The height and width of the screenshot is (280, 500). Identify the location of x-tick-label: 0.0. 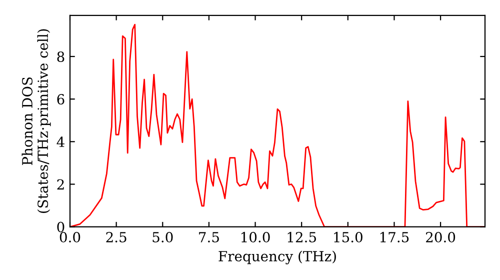
(70, 237).